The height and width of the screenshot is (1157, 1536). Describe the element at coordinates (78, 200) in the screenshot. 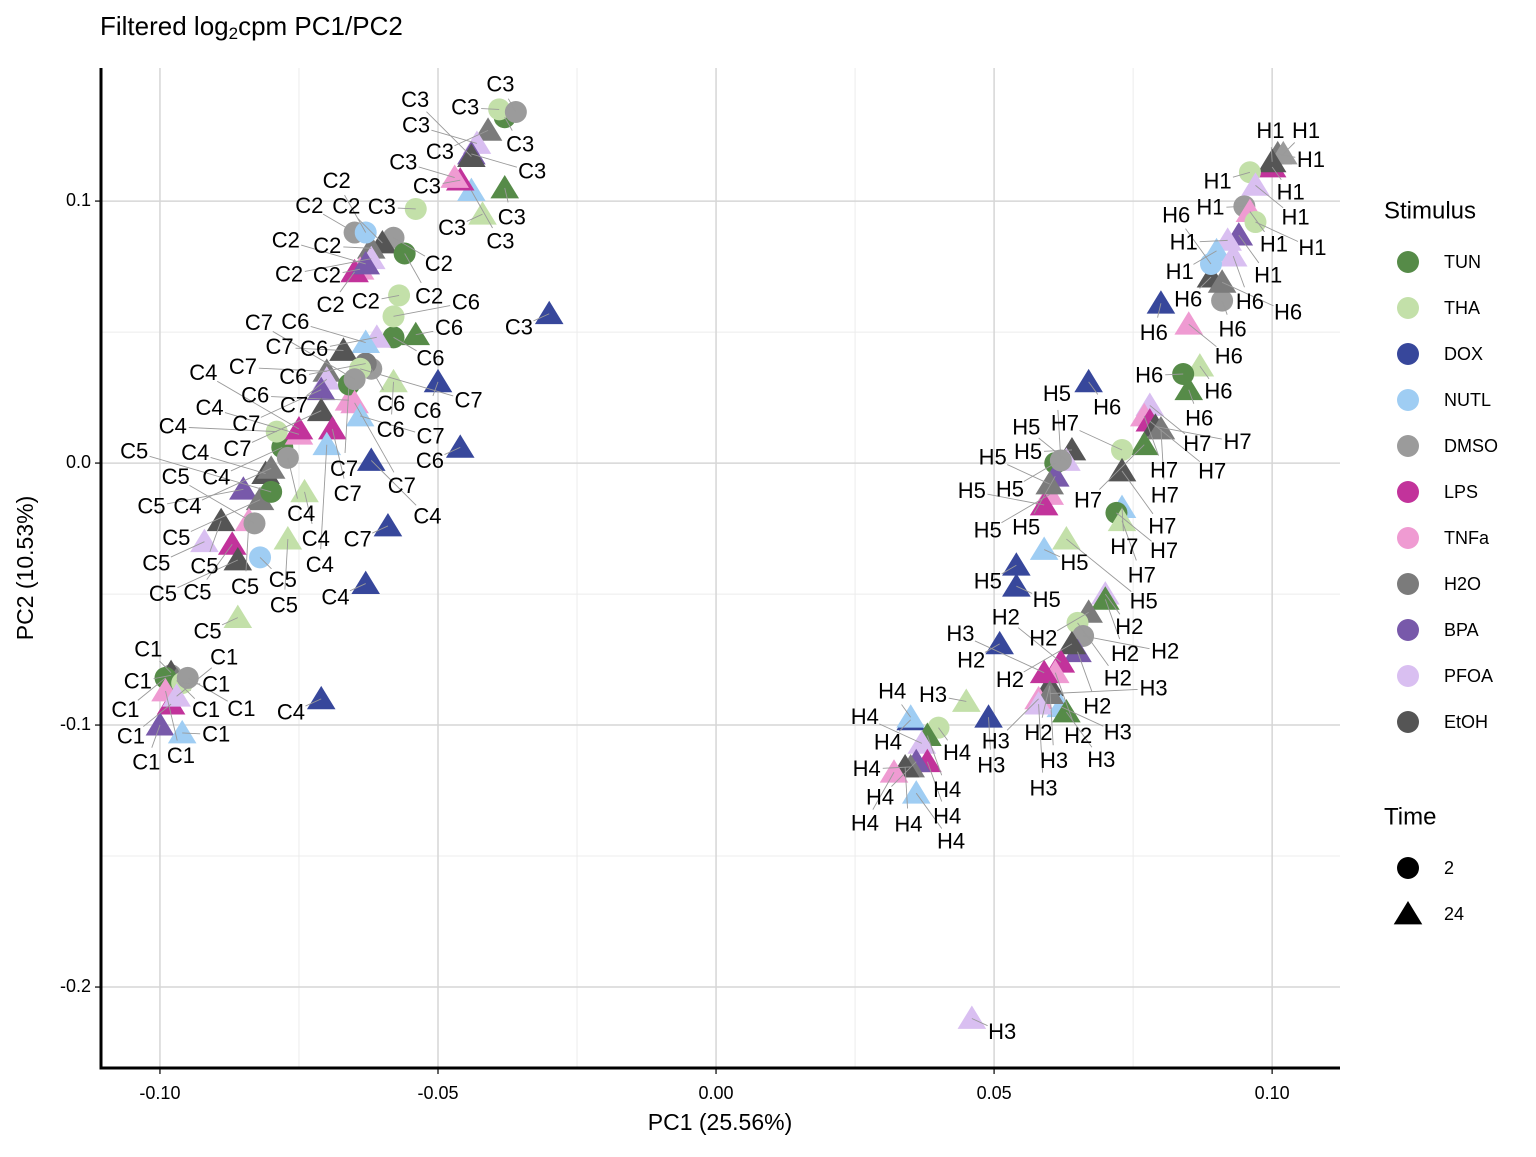

I see `y-tick-label: 0.1` at that location.